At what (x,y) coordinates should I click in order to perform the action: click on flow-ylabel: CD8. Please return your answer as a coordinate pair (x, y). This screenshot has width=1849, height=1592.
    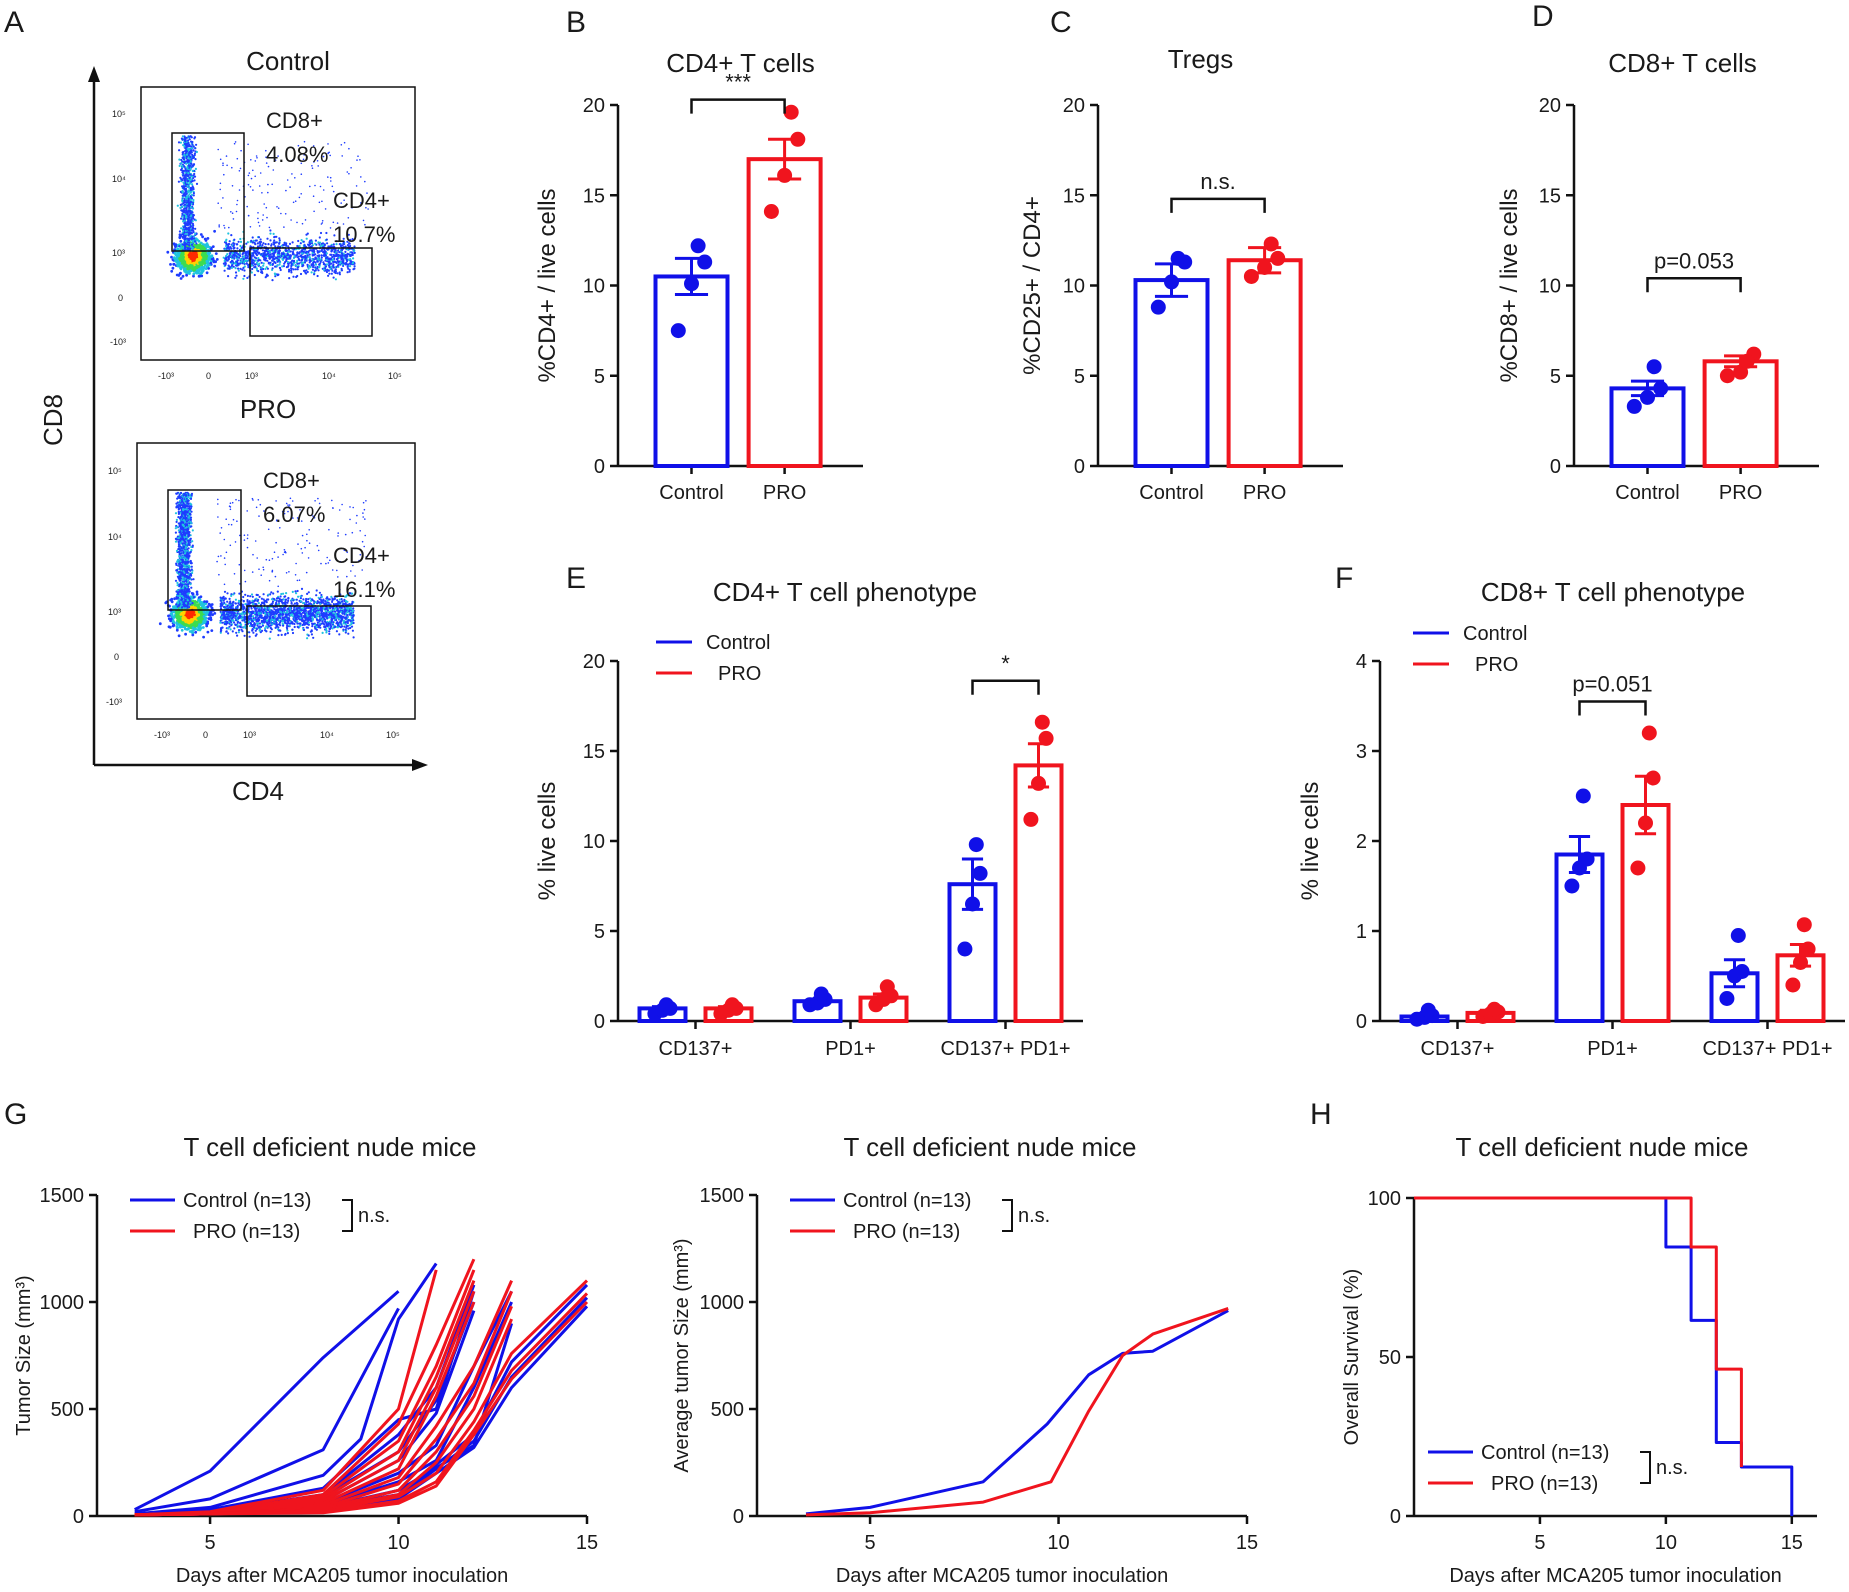
    Looking at the image, I should click on (53, 420).